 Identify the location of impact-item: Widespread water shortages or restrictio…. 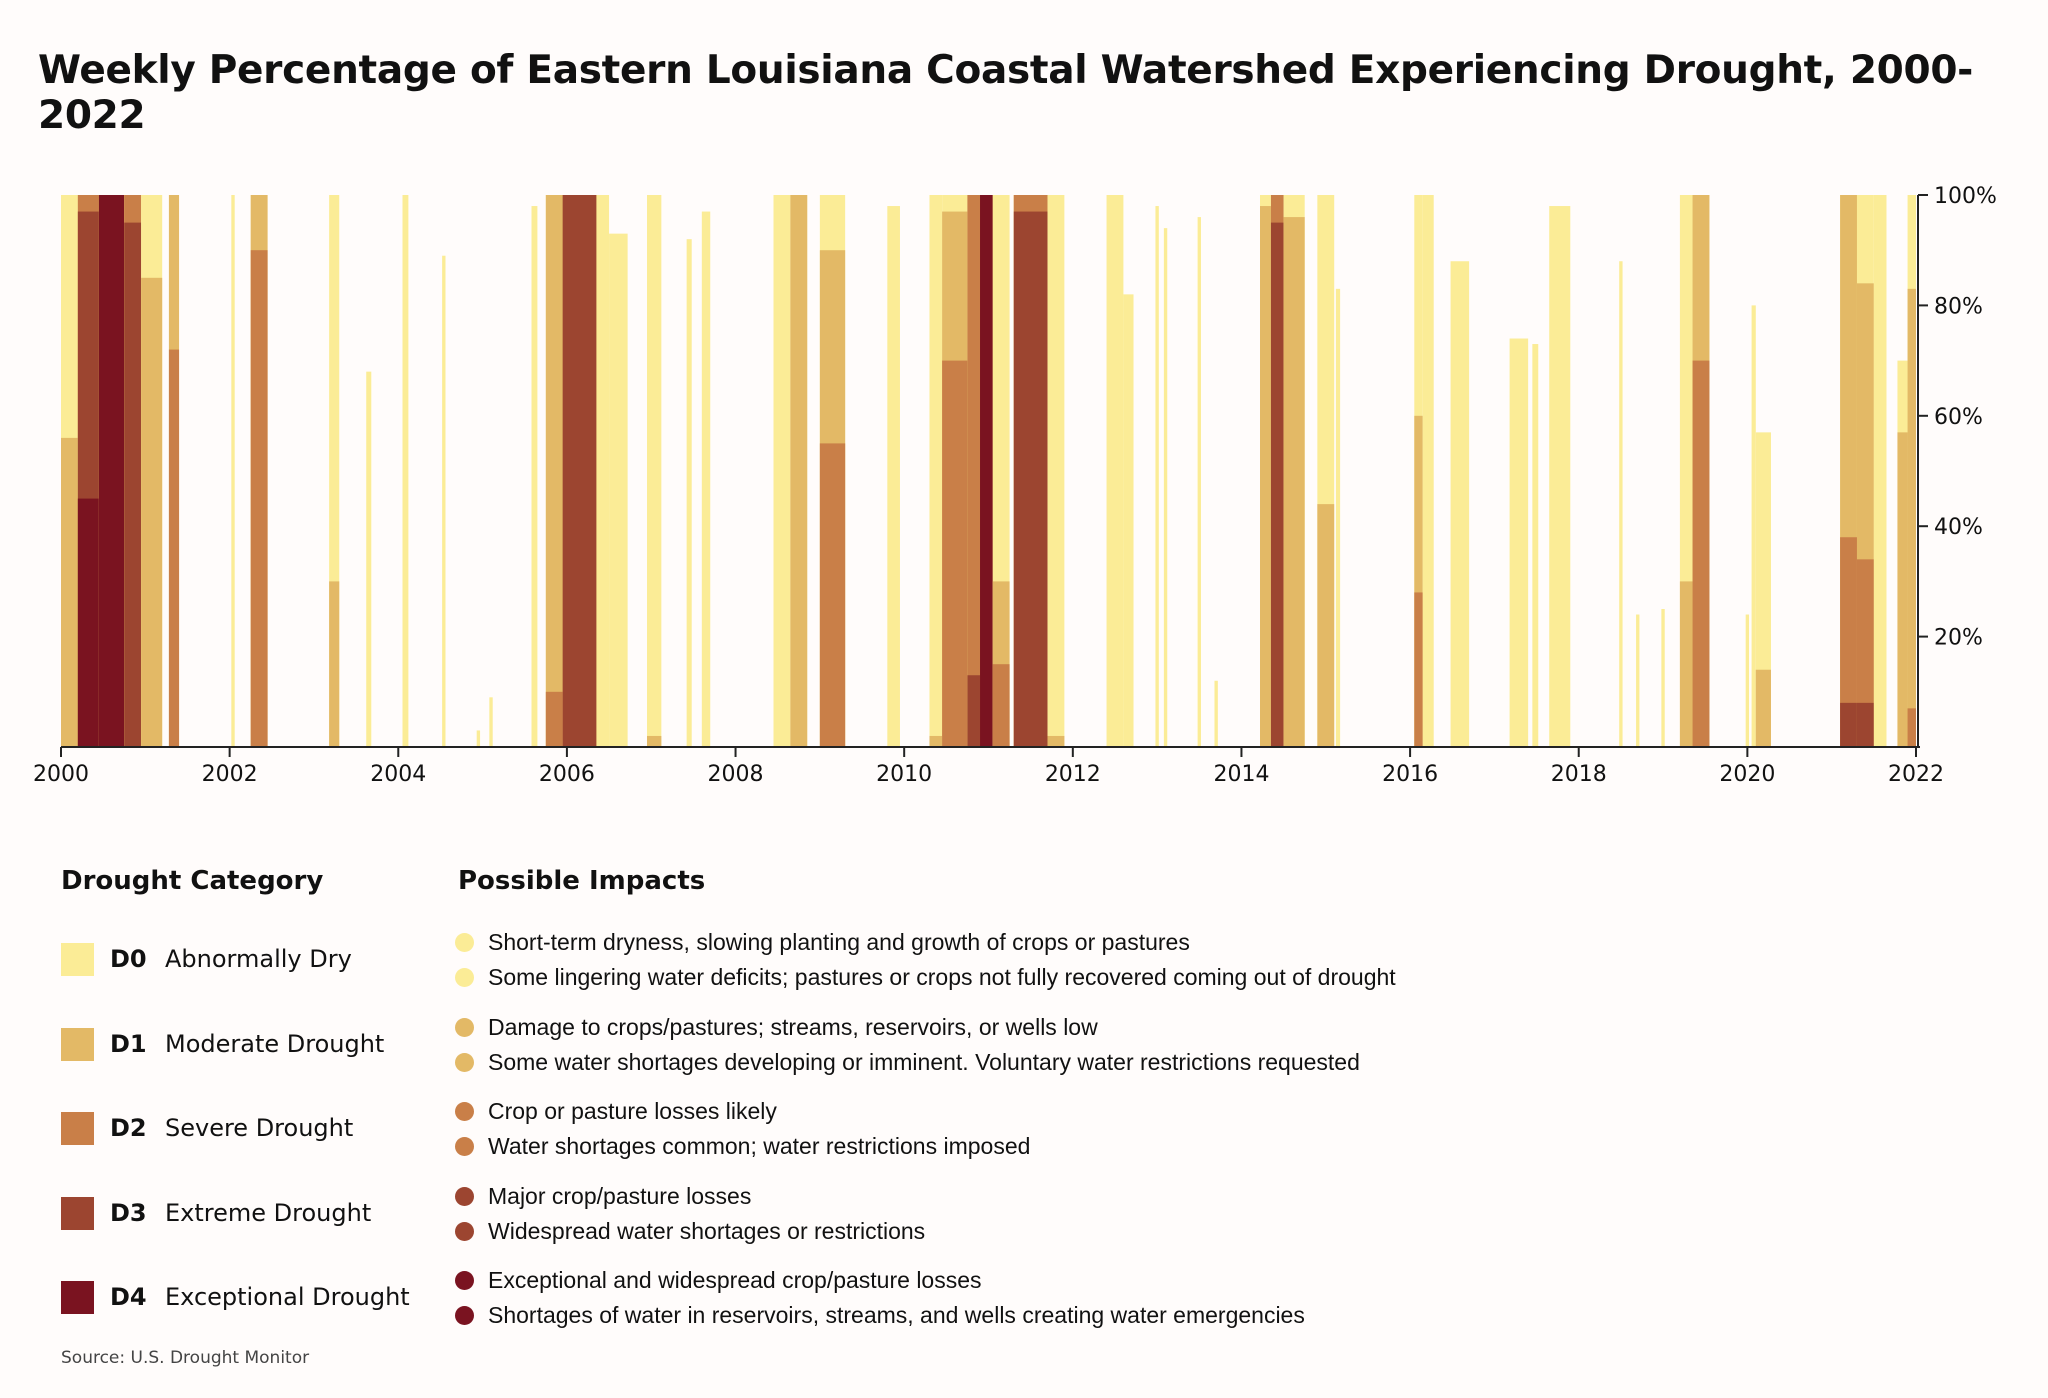
(690, 1231).